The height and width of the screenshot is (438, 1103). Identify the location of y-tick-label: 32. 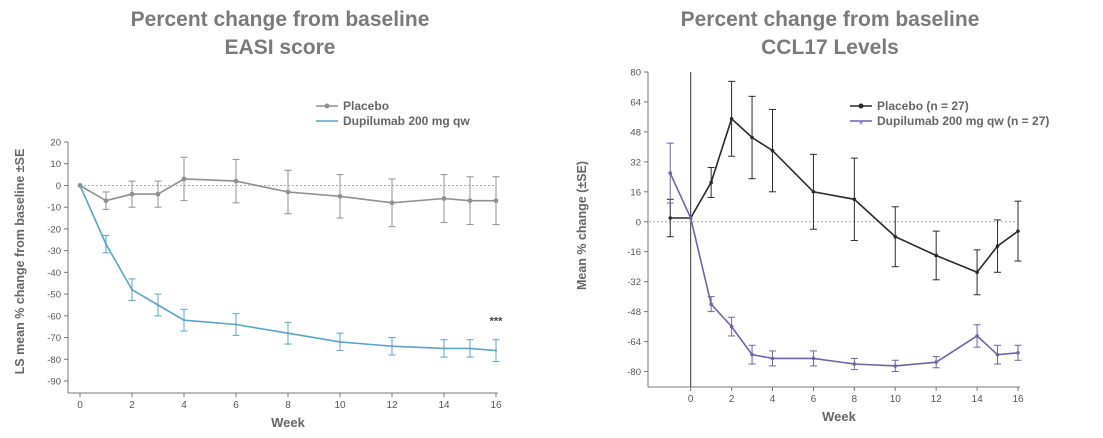
(635, 162).